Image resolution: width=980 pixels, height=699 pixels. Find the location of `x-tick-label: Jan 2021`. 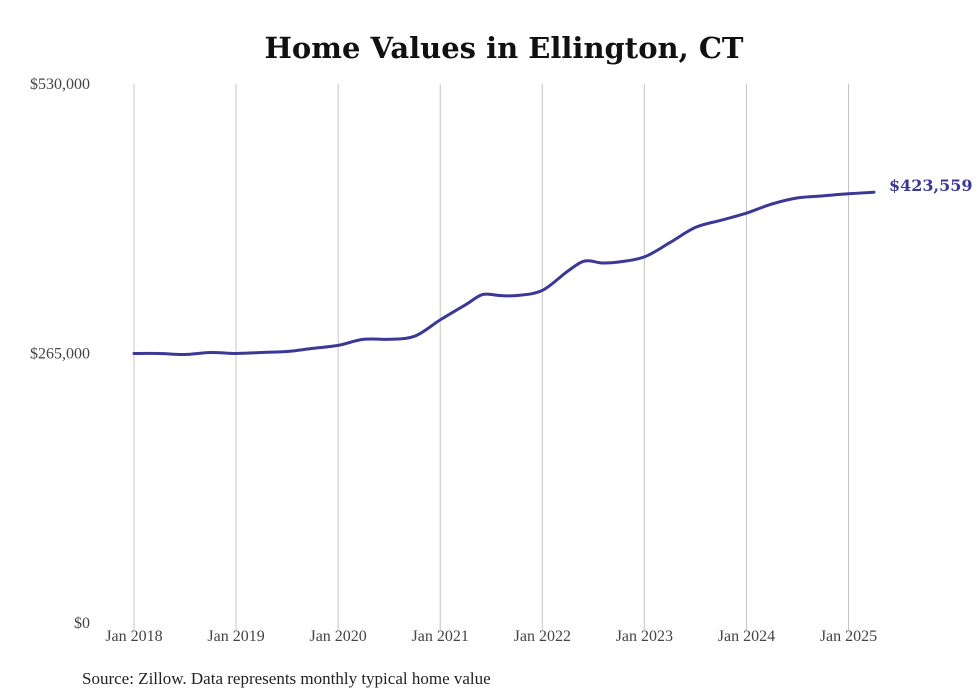

x-tick-label: Jan 2021 is located at coordinates (440, 636).